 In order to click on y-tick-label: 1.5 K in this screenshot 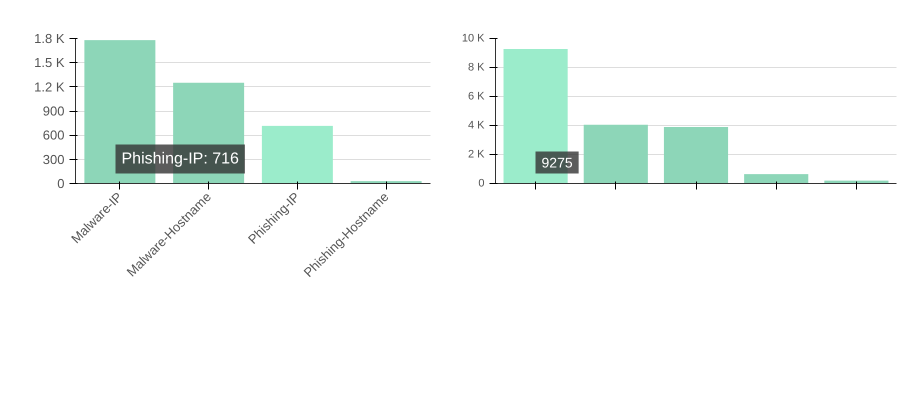, I will do `click(49, 62)`.